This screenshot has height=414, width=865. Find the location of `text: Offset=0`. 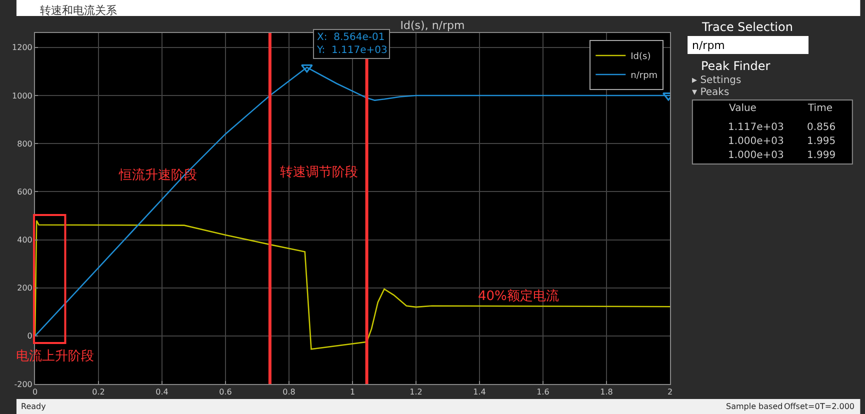

text: Offset=0 is located at coordinates (802, 406).